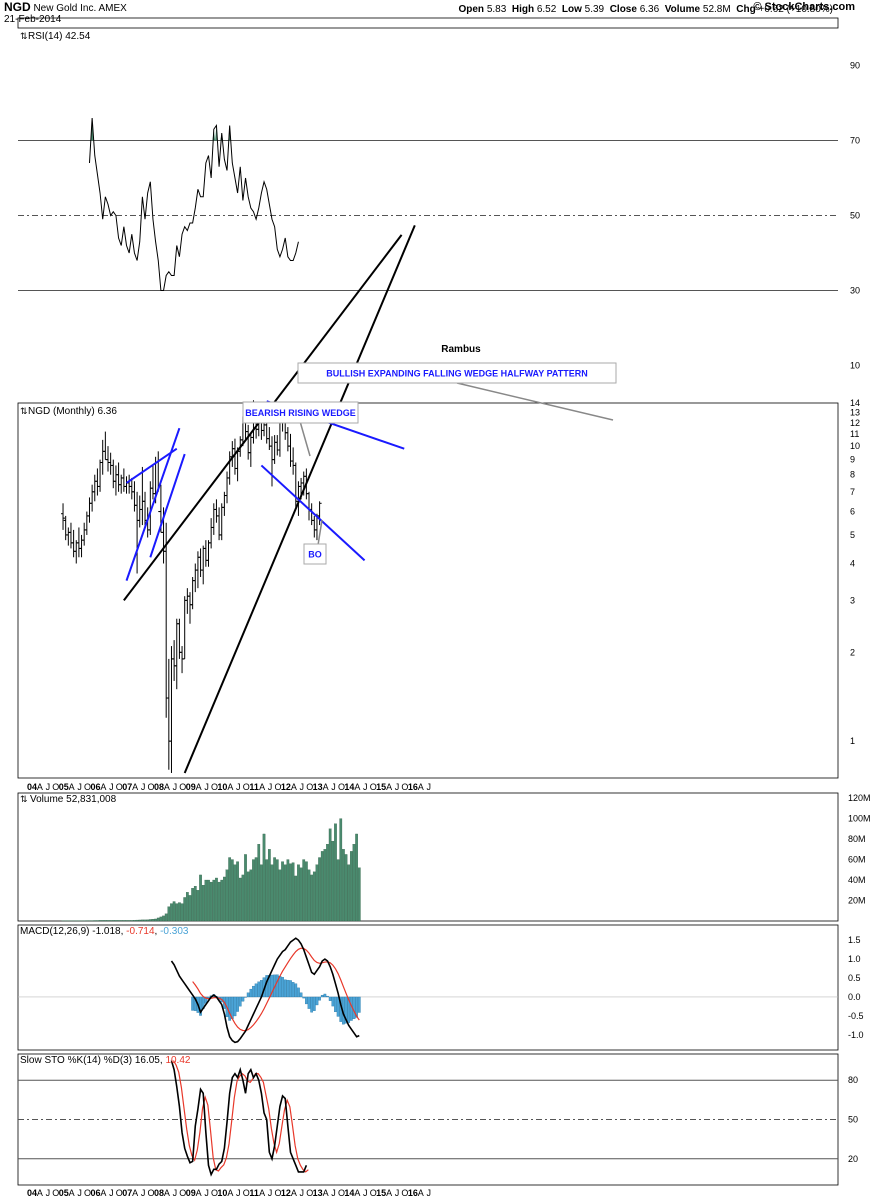 Image resolution: width=895 pixels, height=1200 pixels. Describe the element at coordinates (852, 492) in the screenshot. I see `price-tick-label: 7` at that location.